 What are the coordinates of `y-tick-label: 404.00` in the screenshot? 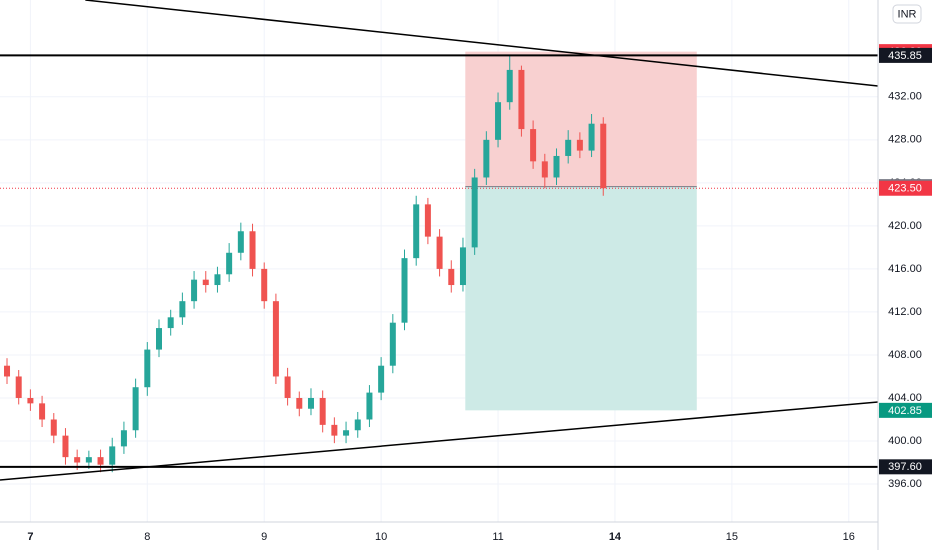 It's located at (905, 398).